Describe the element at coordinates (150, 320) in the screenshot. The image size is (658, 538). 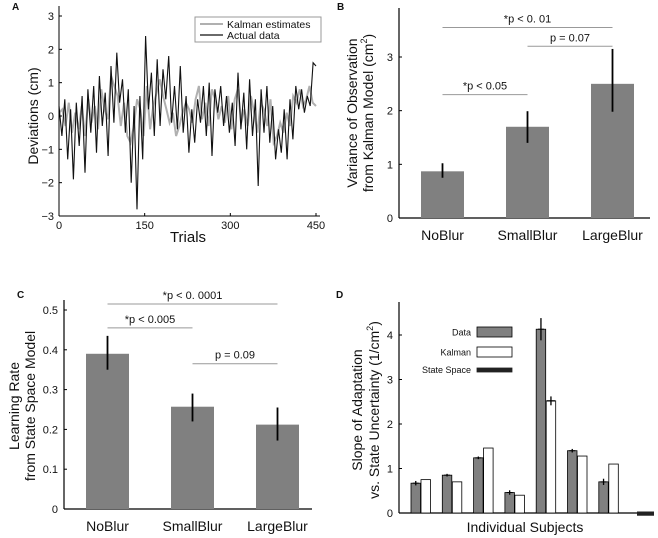
I see `significance-label: *p < 0.005` at that location.